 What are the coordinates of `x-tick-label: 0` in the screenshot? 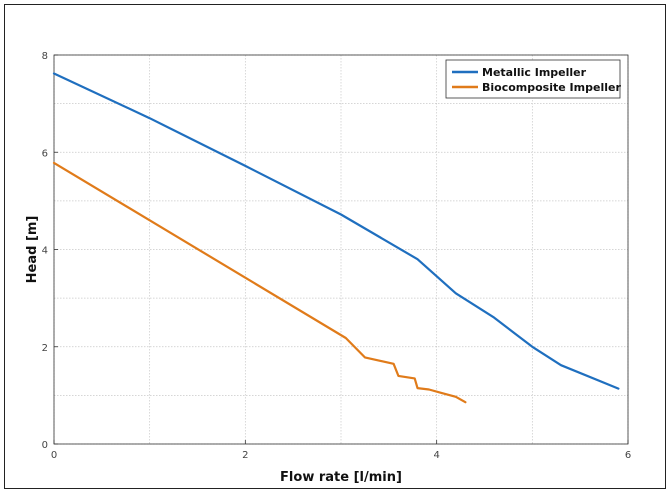 It's located at (54, 455).